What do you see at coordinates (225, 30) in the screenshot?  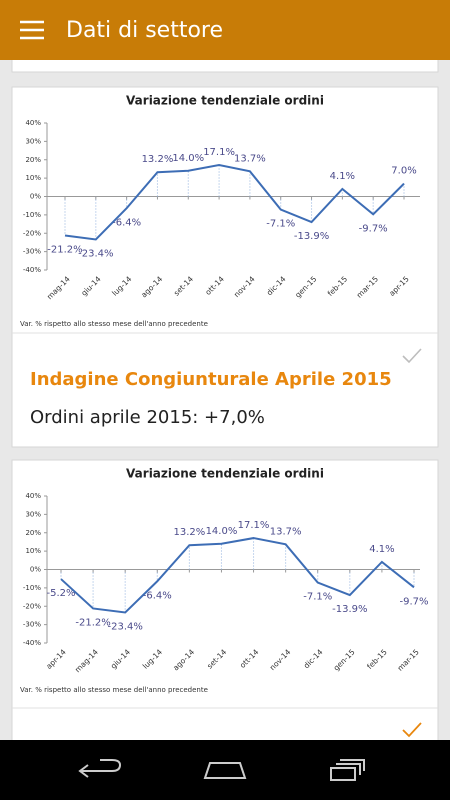 I see `app-bar` at bounding box center [225, 30].